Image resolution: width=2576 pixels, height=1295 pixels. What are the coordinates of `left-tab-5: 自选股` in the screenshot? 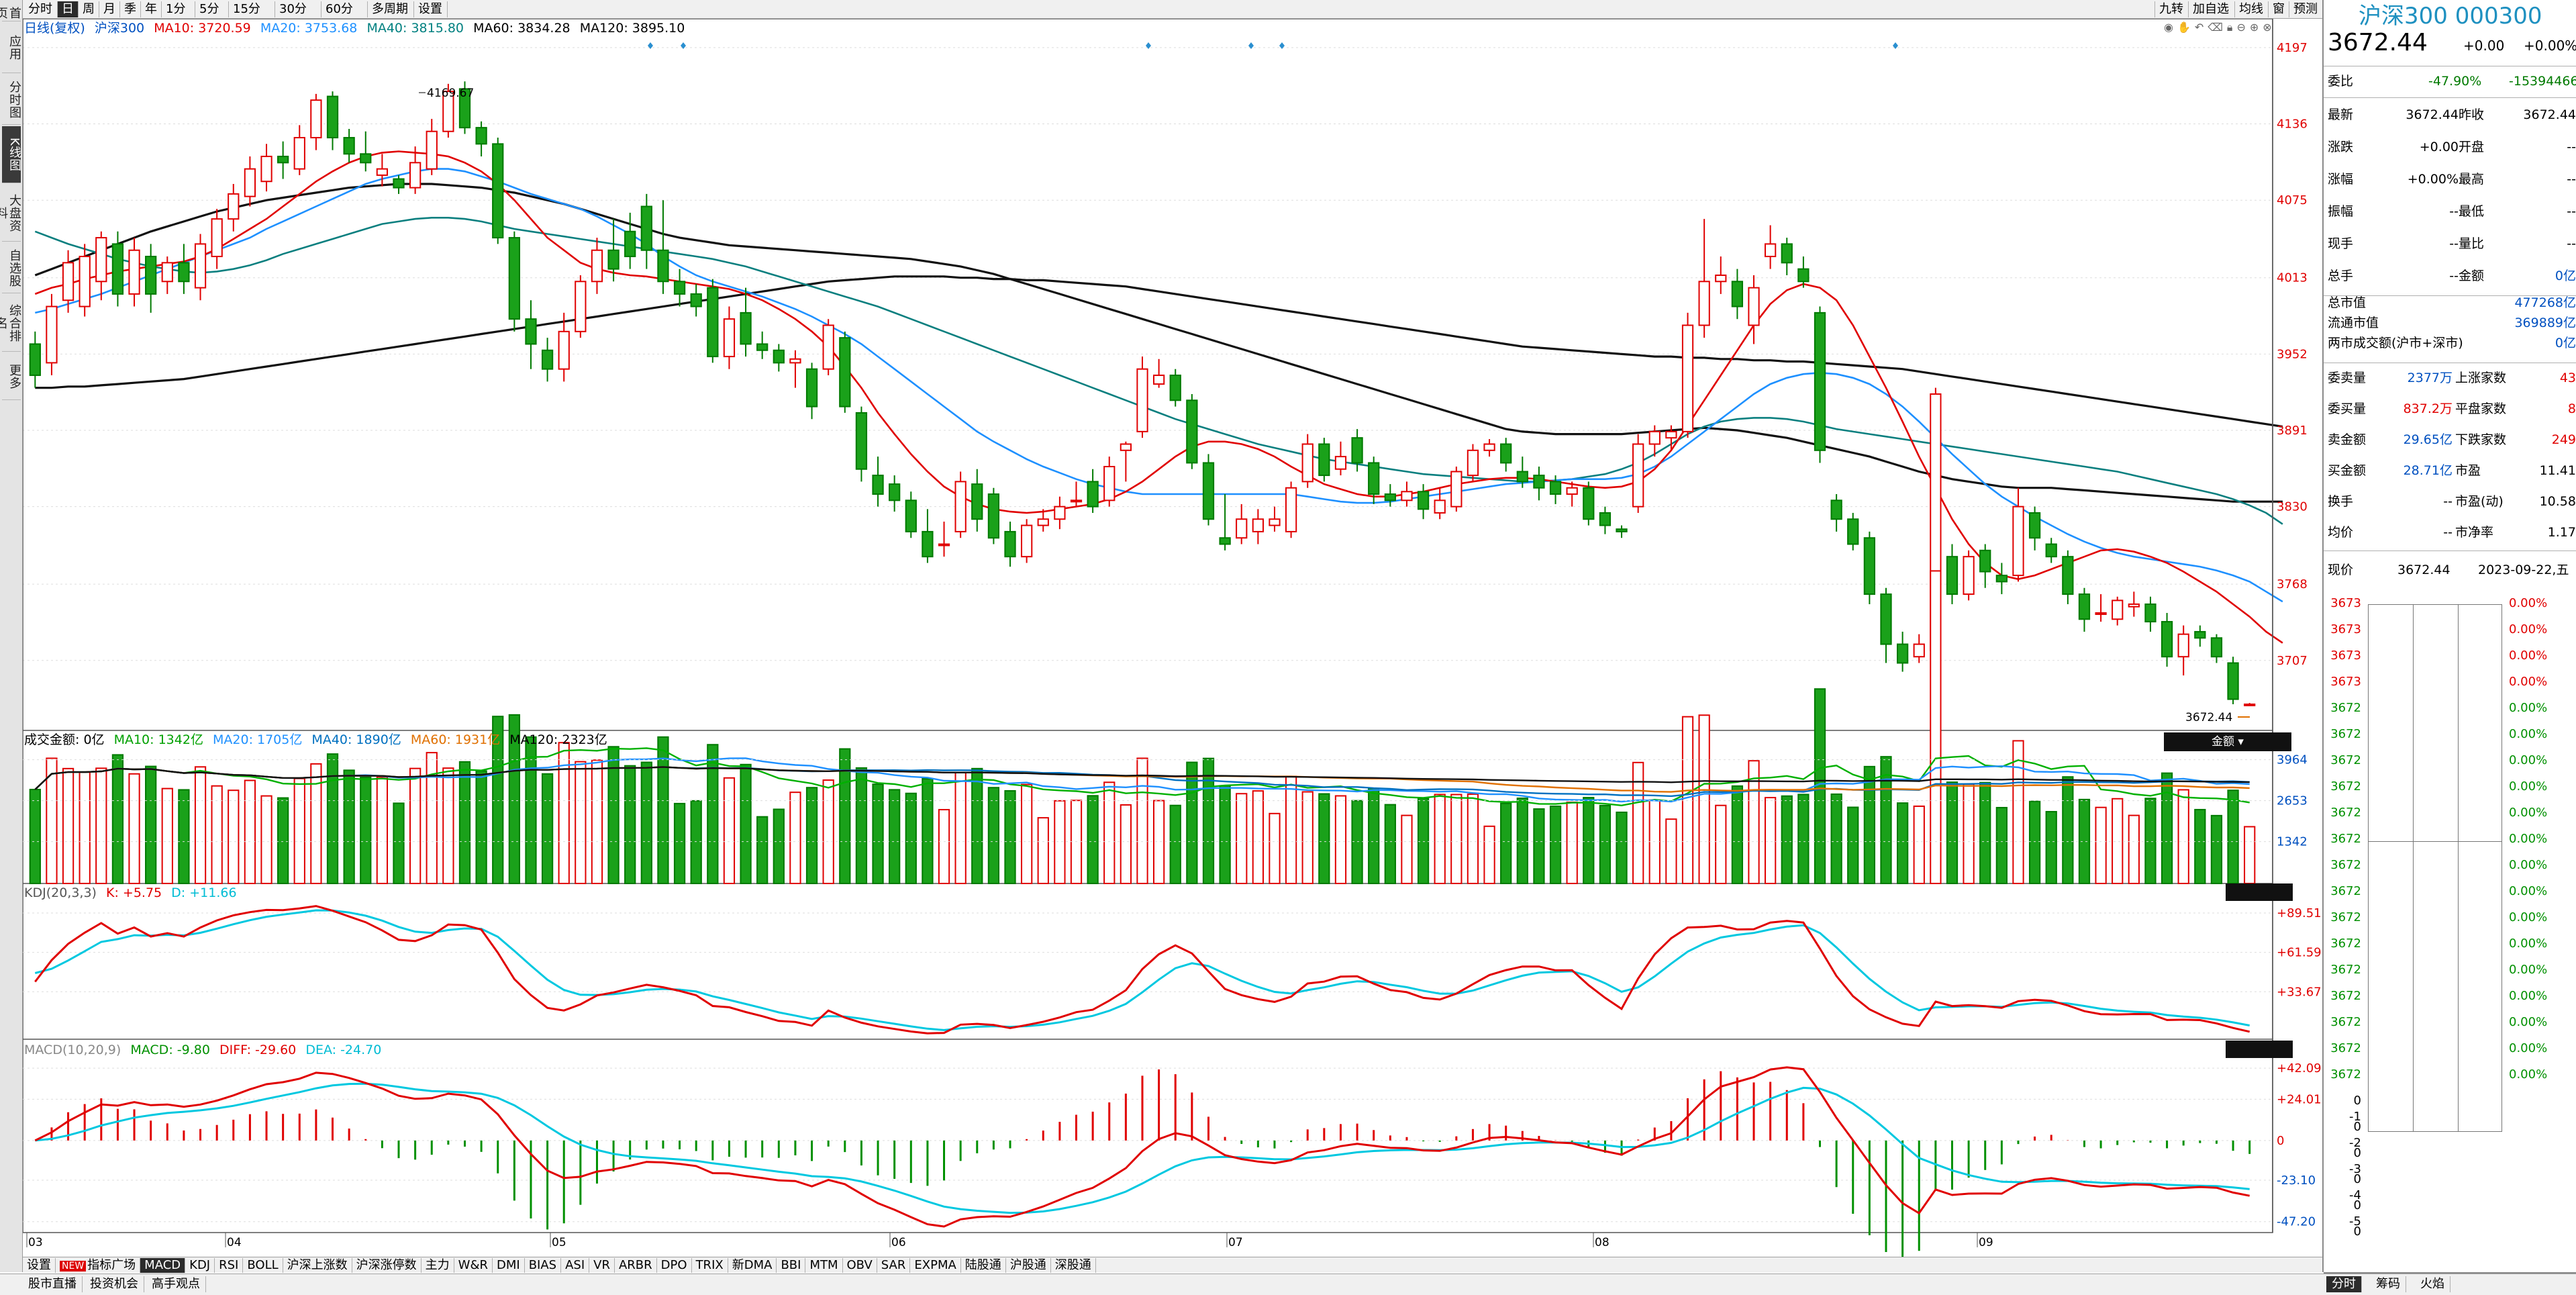 It's located at (11, 268).